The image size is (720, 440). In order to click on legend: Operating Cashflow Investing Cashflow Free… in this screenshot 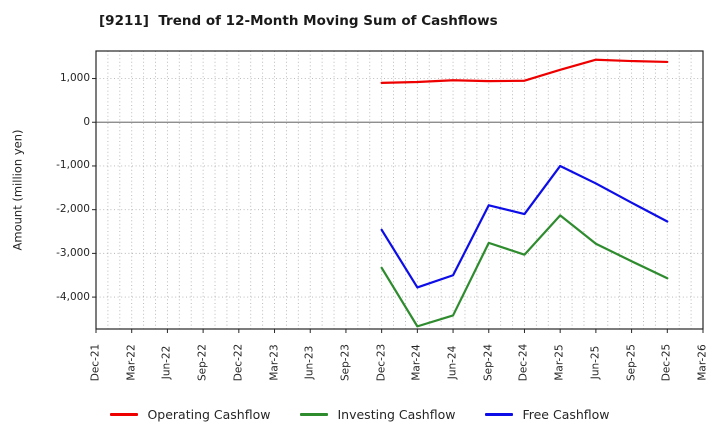, I will do `click(360, 414)`.